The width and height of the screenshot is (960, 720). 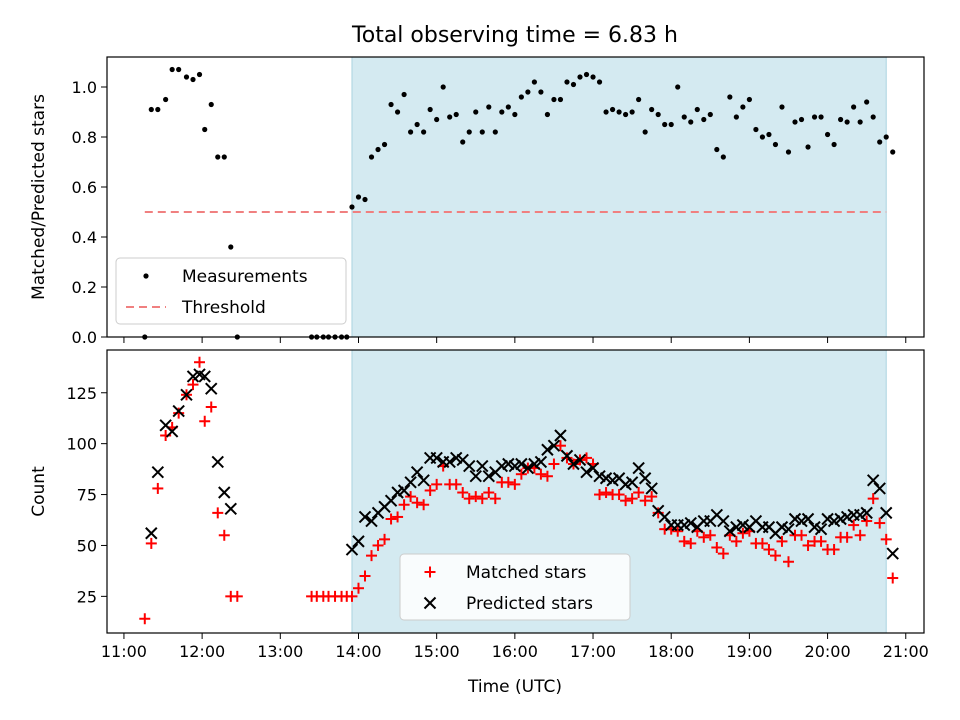 I want to click on x-tick-label: 16:00, so click(x=515, y=651).